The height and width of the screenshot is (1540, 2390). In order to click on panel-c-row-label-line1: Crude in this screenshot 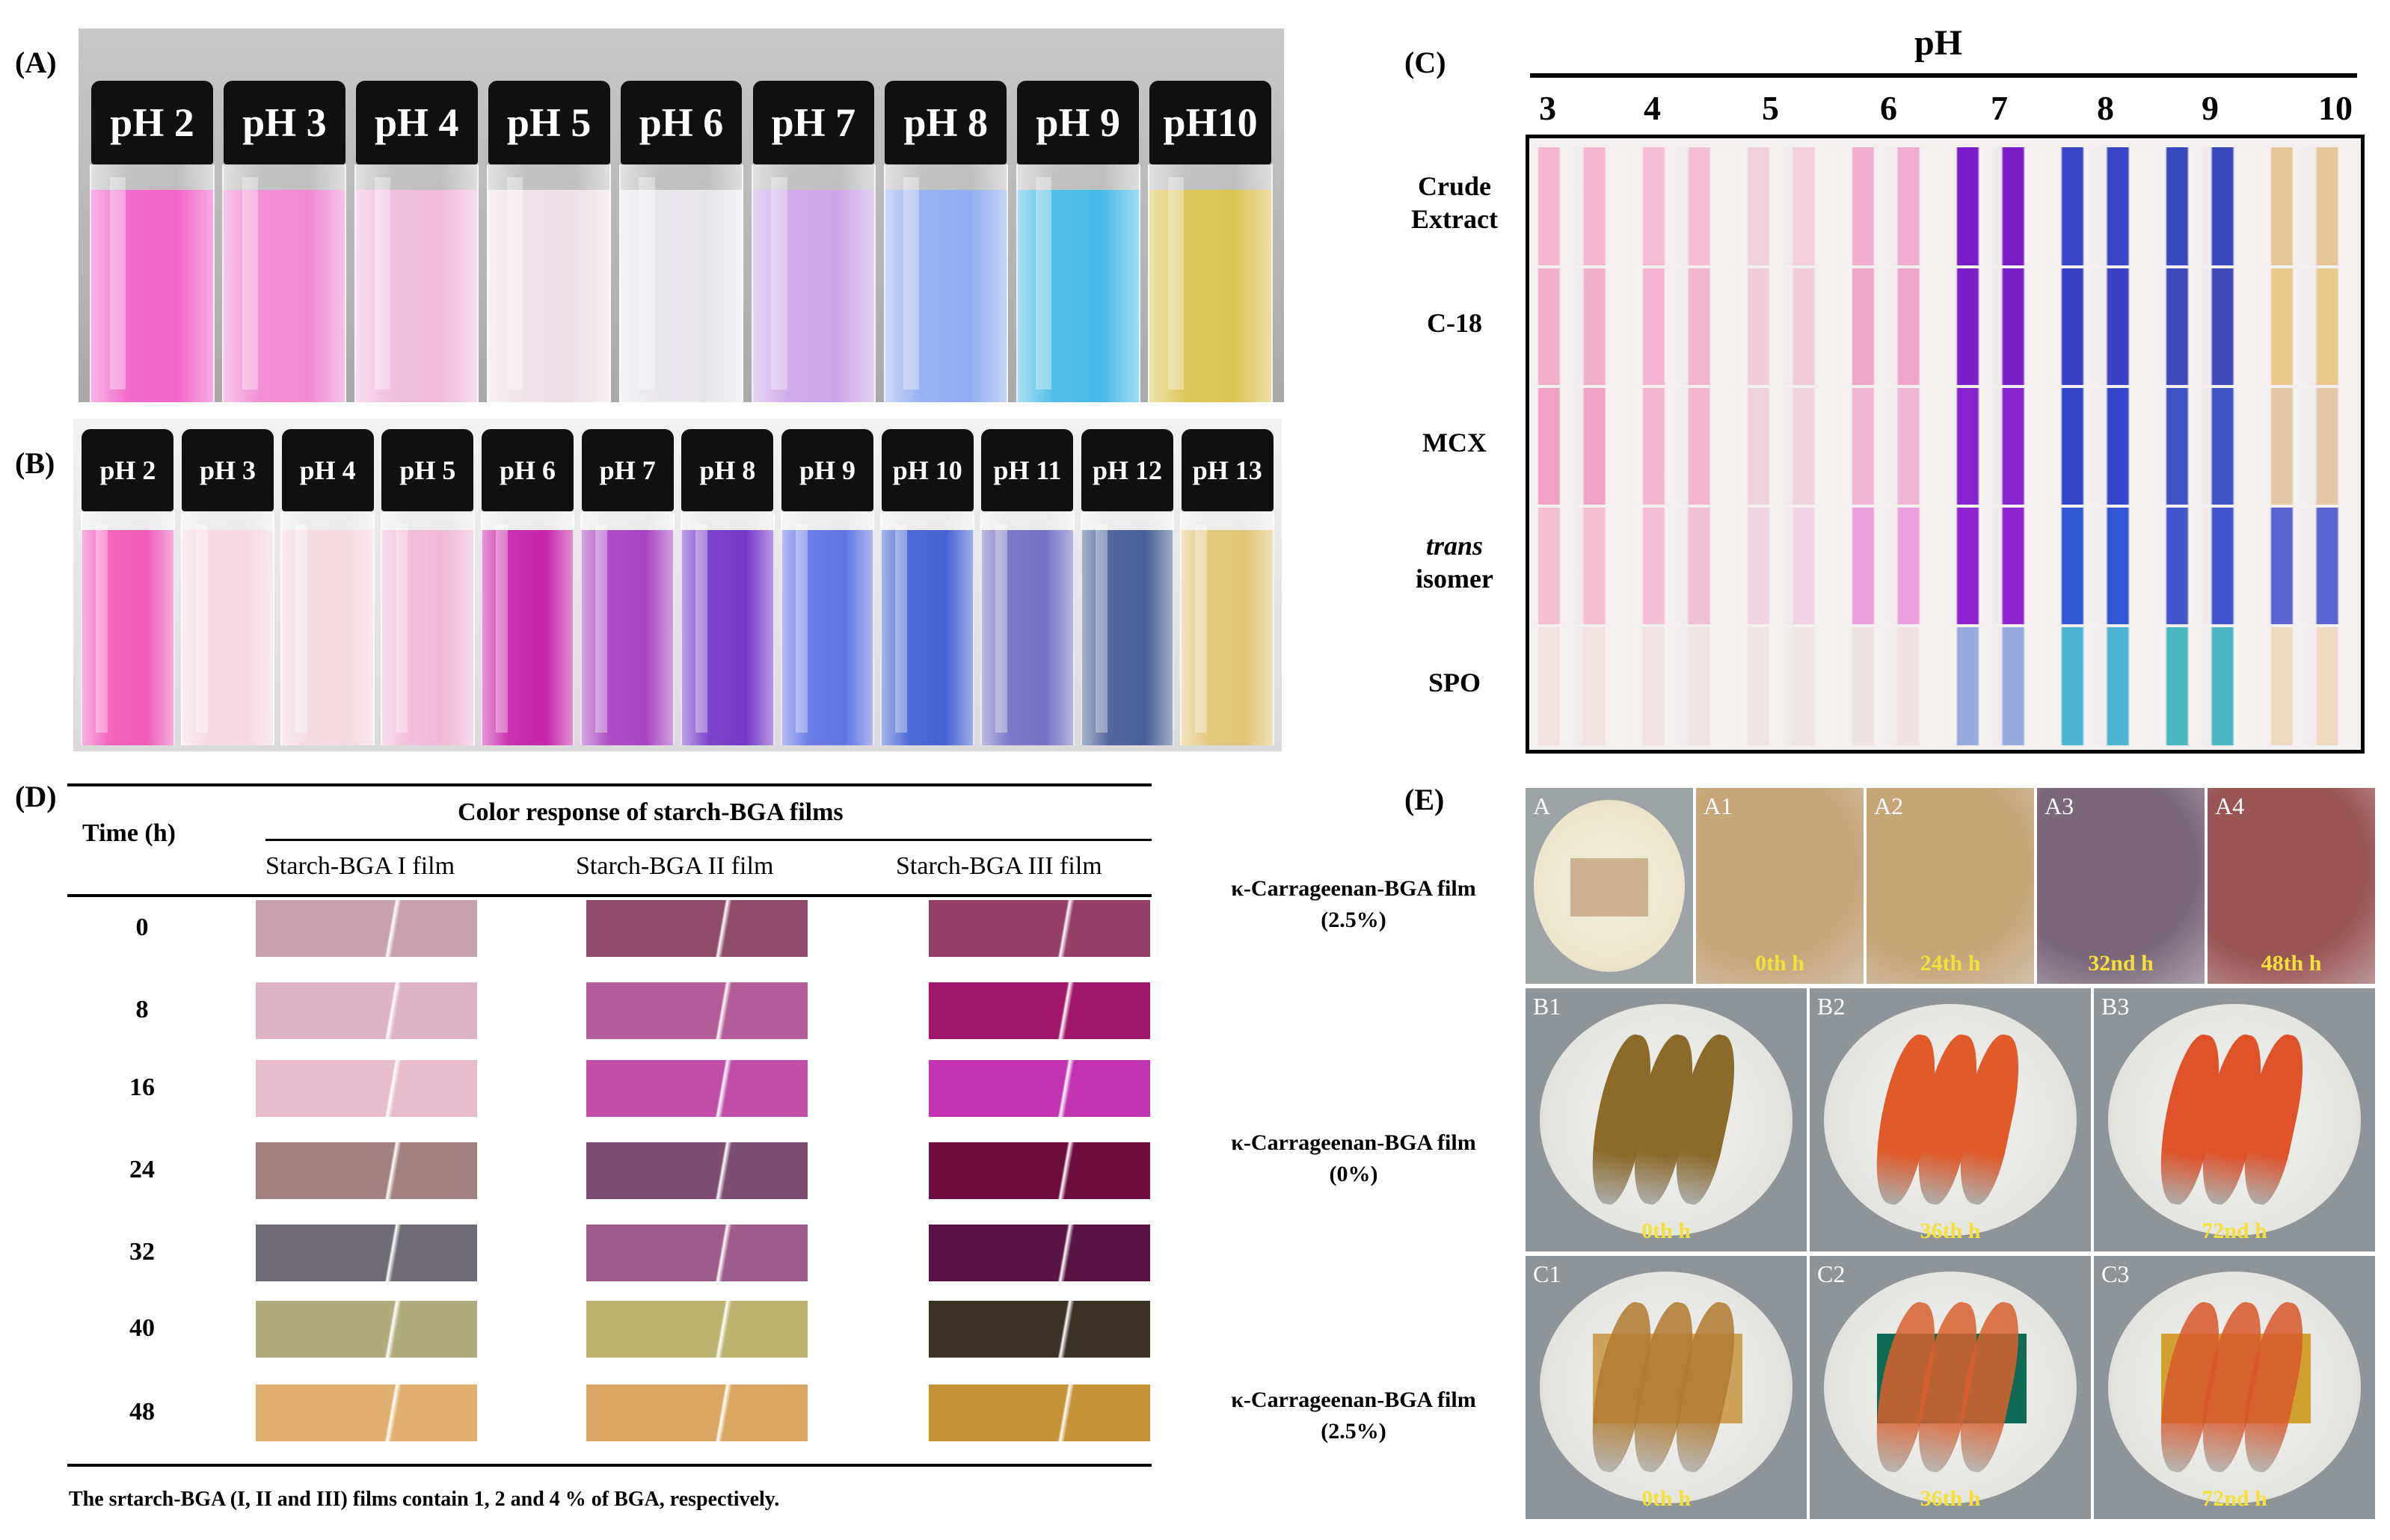, I will do `click(1454, 186)`.